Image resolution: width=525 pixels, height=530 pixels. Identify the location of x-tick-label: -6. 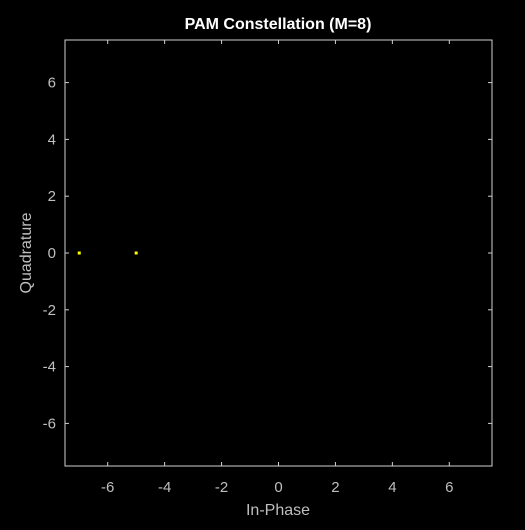
(107, 487).